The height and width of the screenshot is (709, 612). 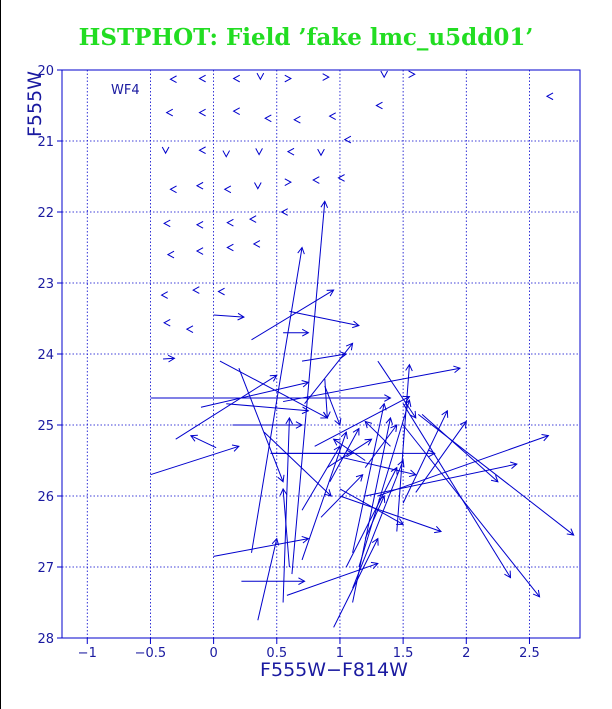 I want to click on y-axis-label: F555W, so click(x=35, y=104).